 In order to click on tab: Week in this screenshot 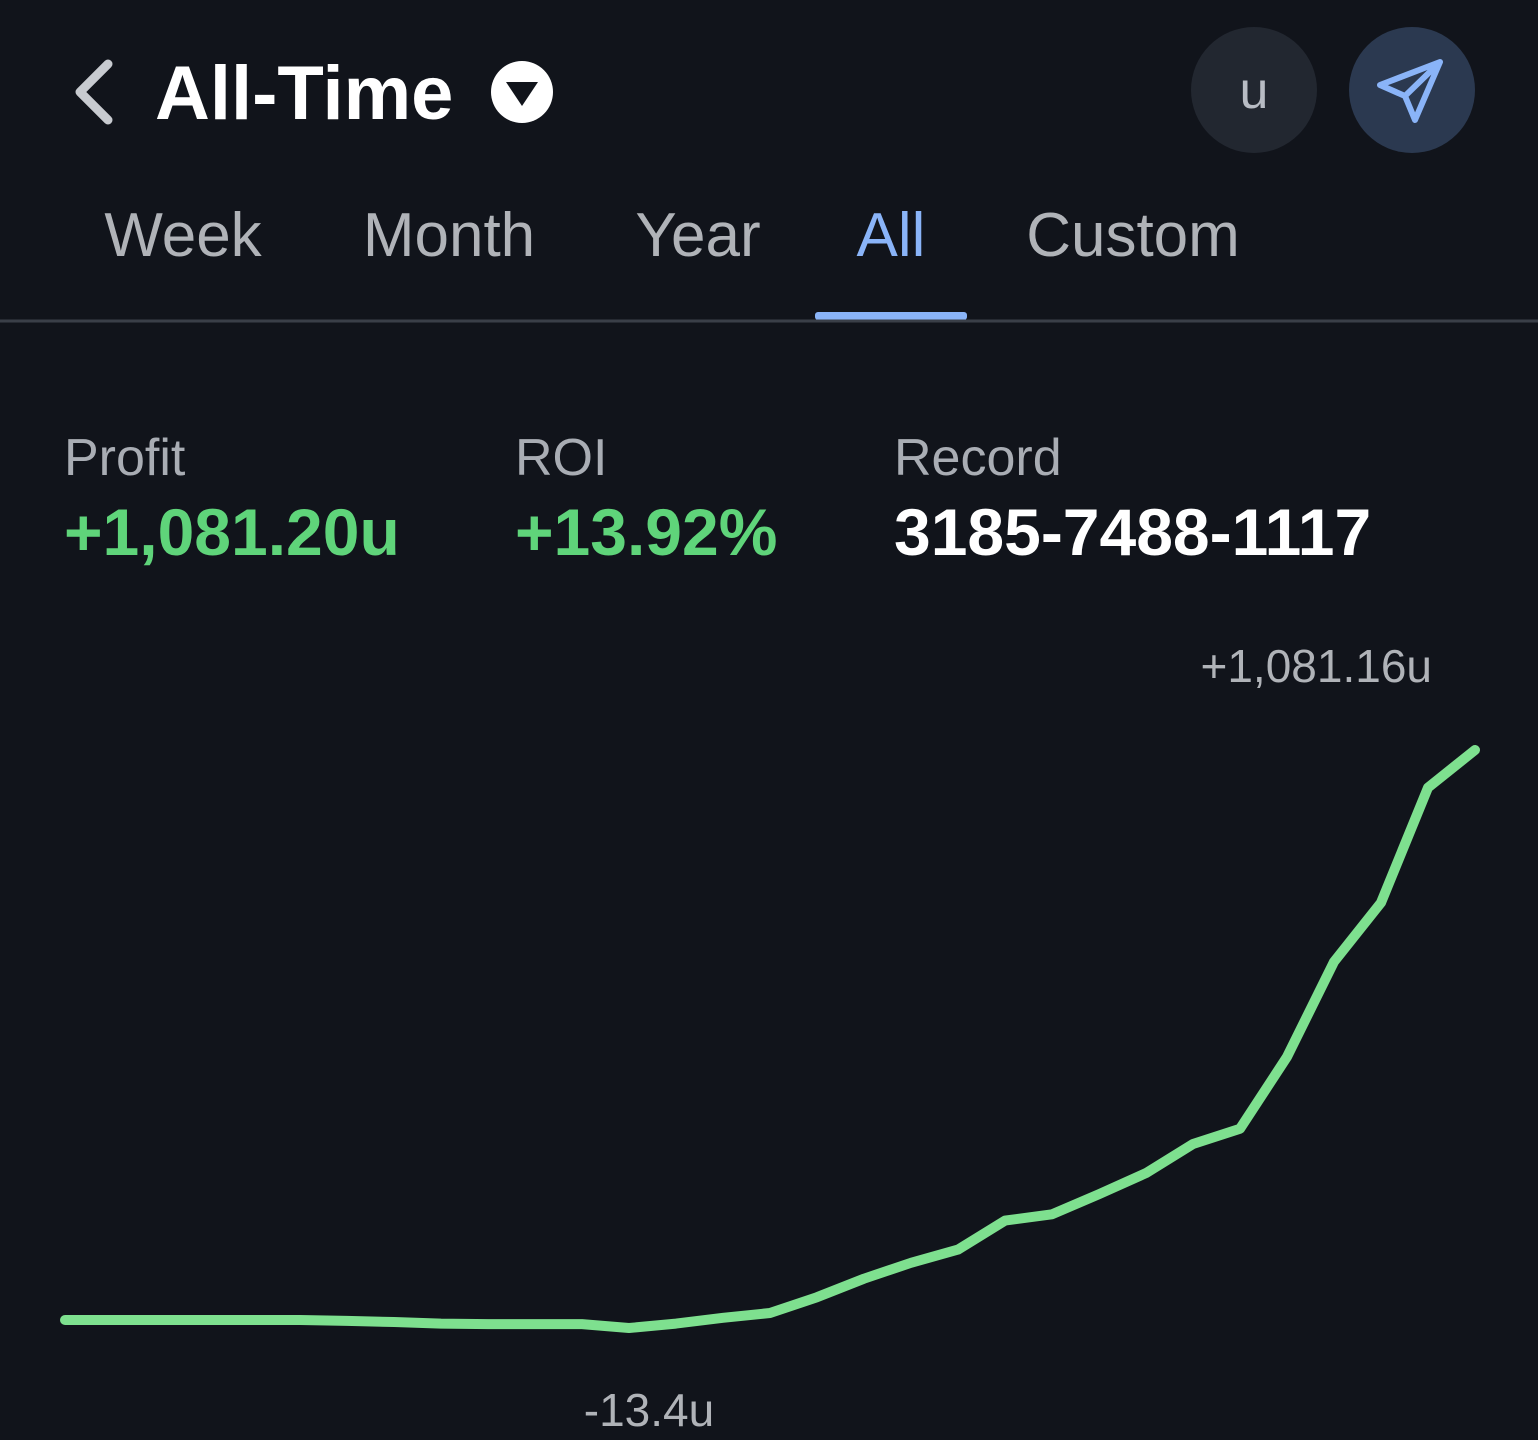, I will do `click(183, 235)`.